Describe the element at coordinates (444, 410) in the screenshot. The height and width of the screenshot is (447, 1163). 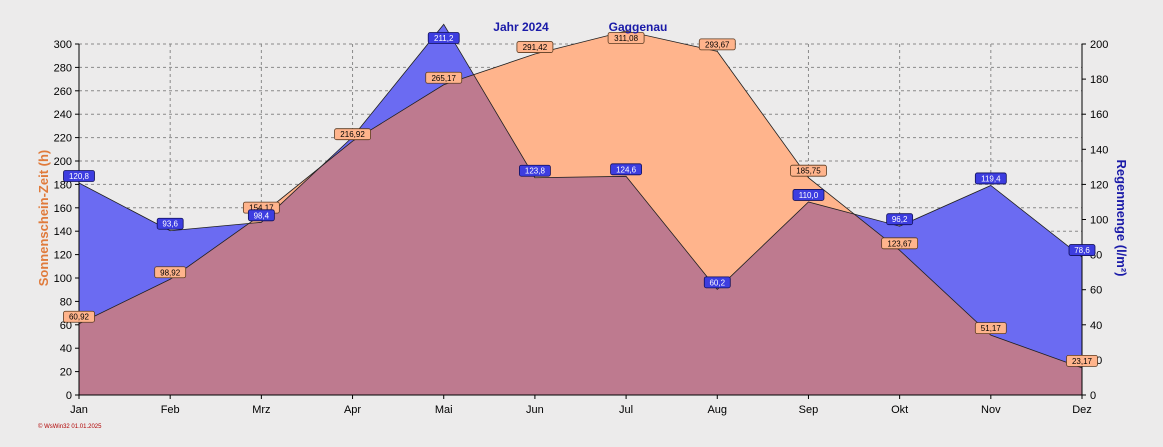
I see `x-tick-label: Mai` at that location.